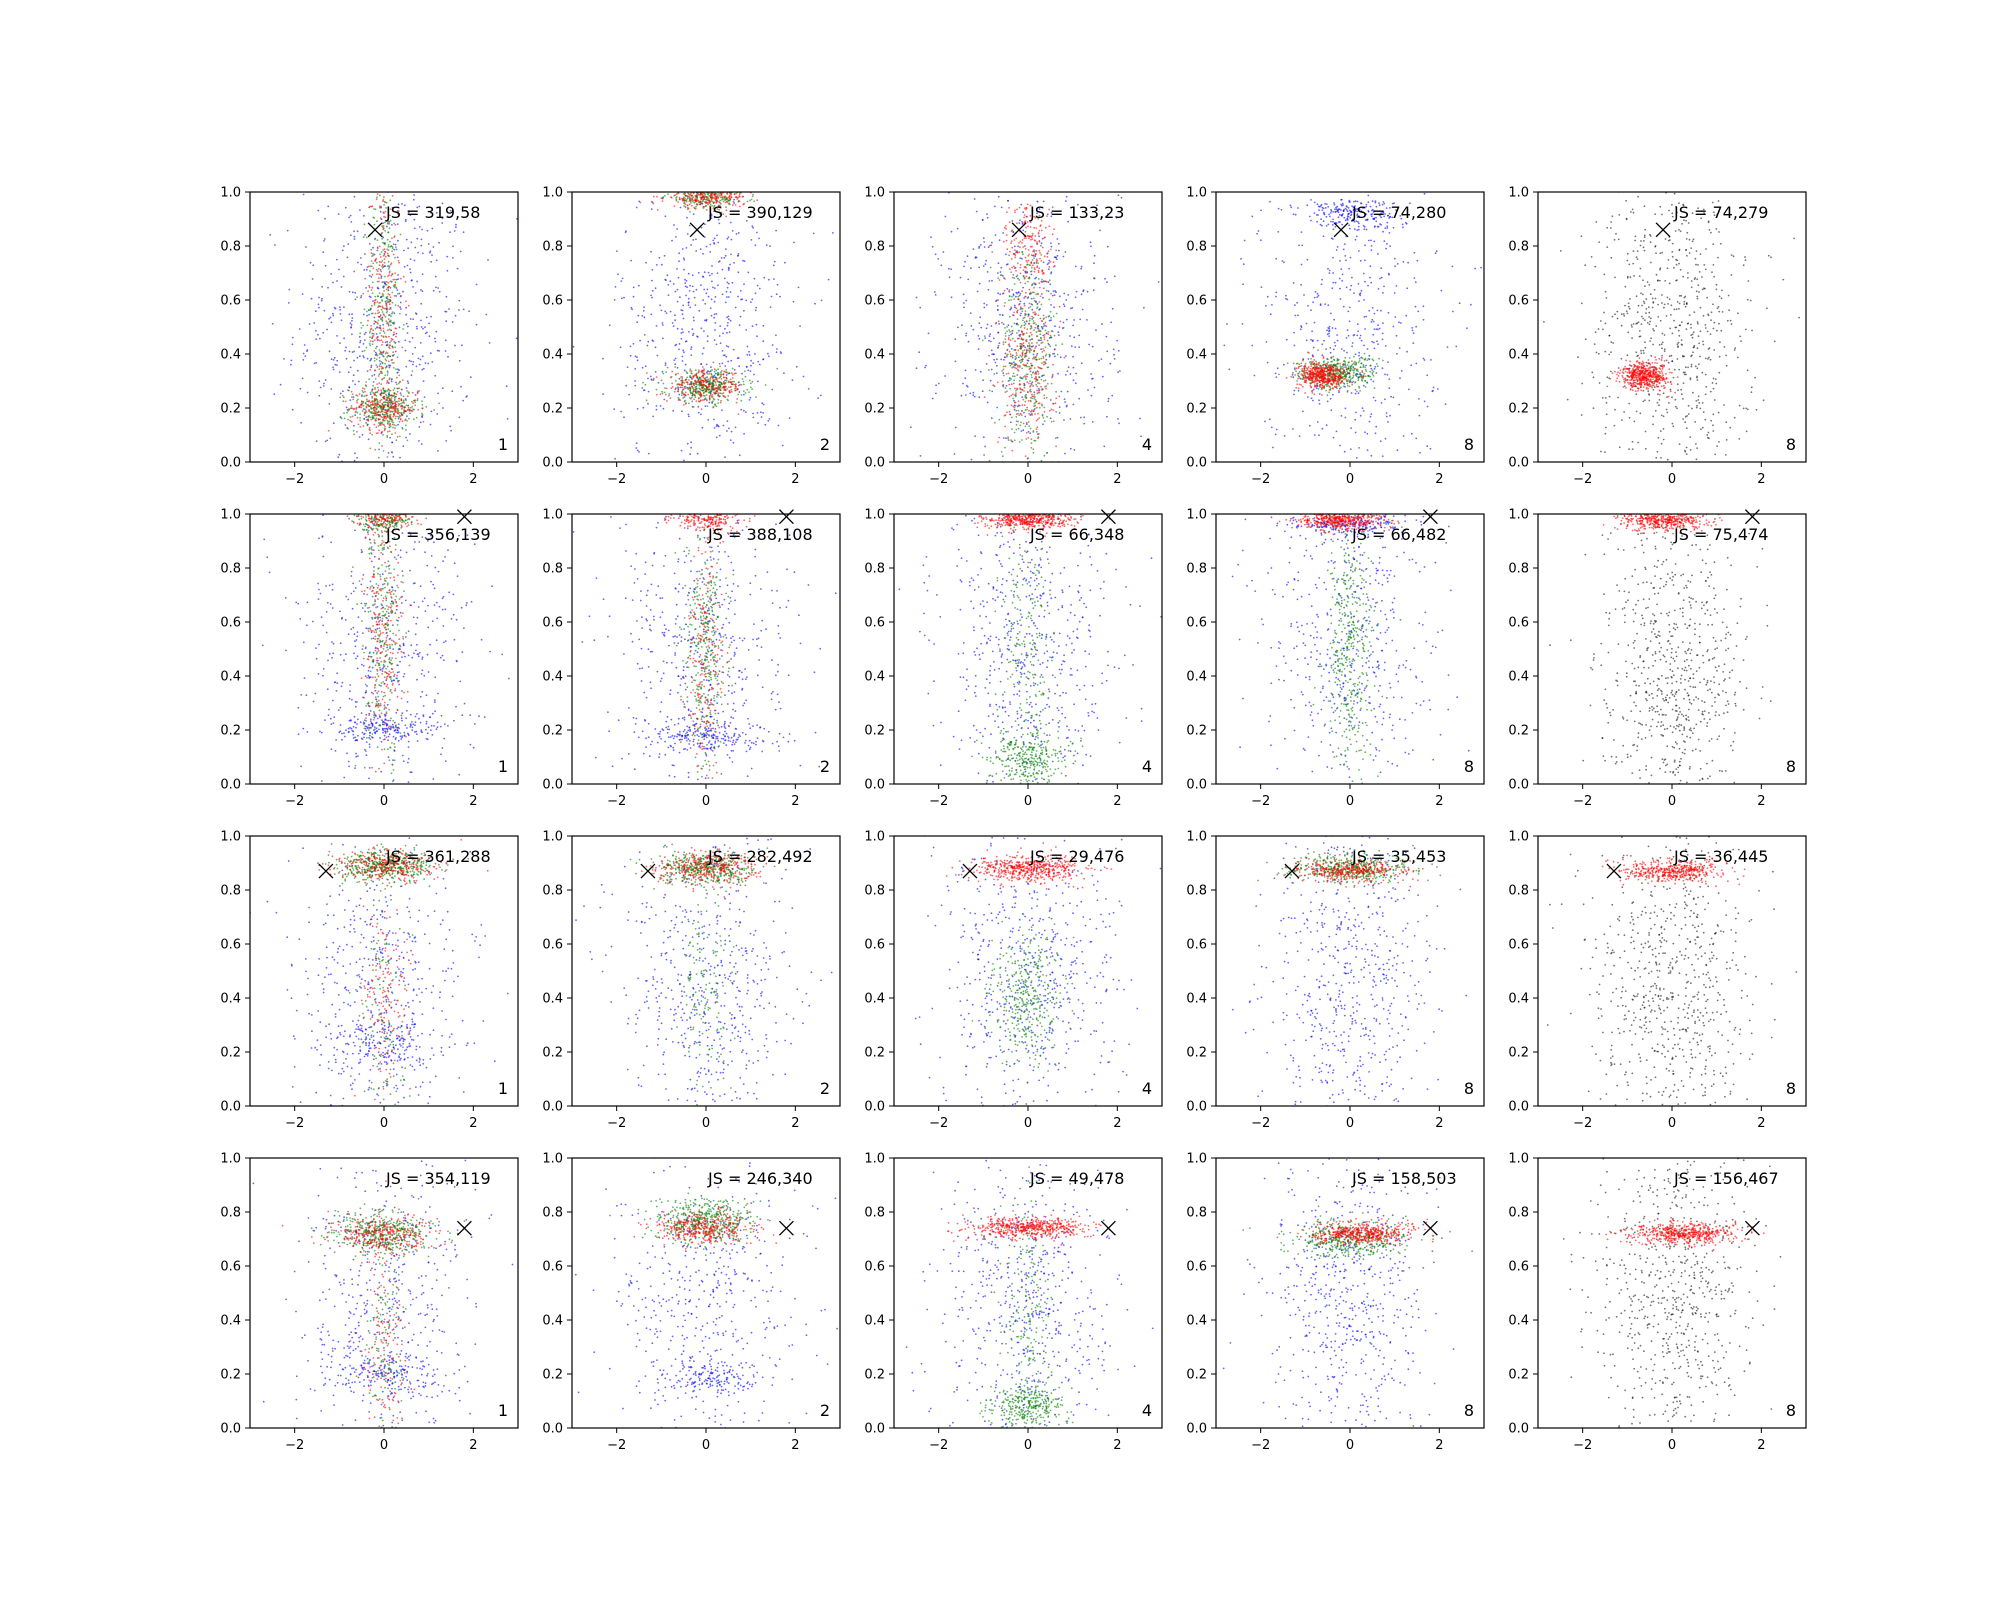 The width and height of the screenshot is (2000, 1600). Describe the element at coordinates (760, 212) in the screenshot. I see `js-annotation: JS = 390,129` at that location.